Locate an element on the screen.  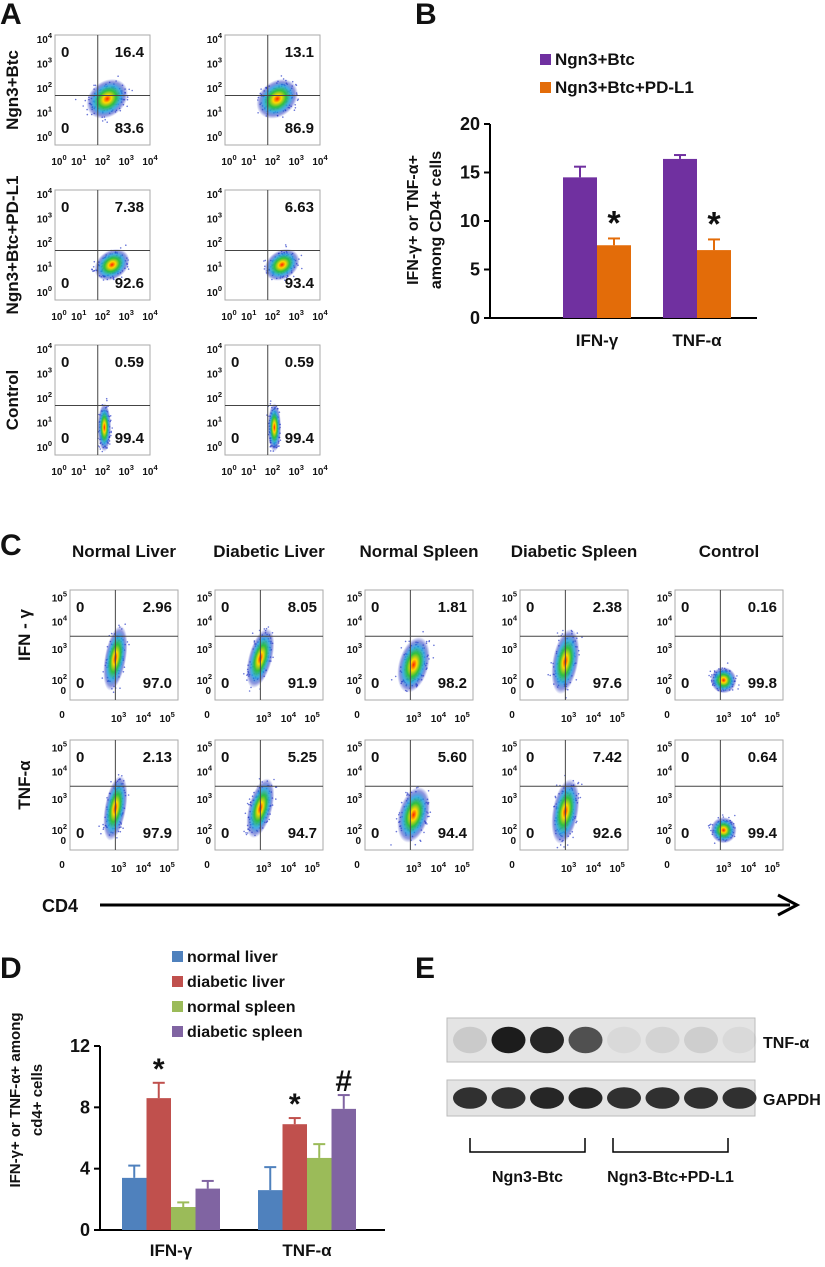
y-tick-label: 12 is located at coordinates (80, 1046).